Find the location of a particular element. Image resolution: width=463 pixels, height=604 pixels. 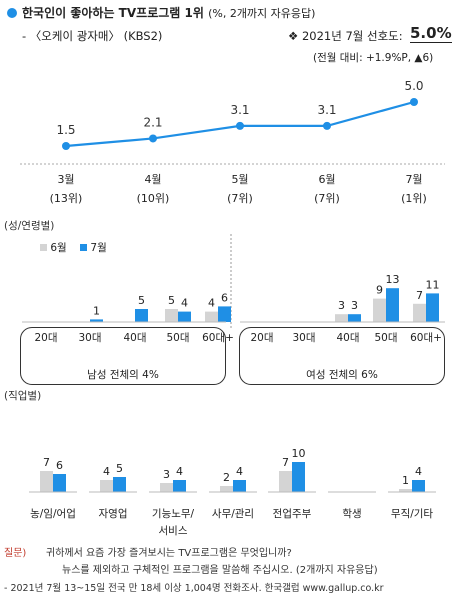

occupation-section-label: (직업별) is located at coordinates (23, 396).